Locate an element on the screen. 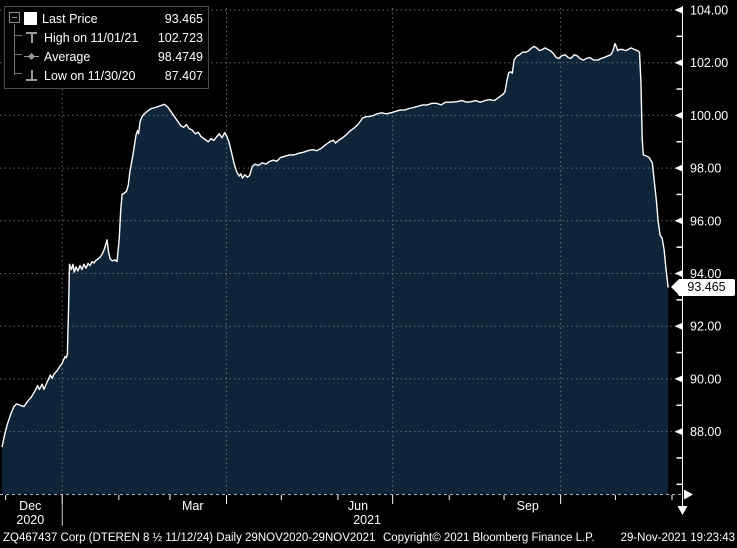  x-month-label: Mar is located at coordinates (193, 506).